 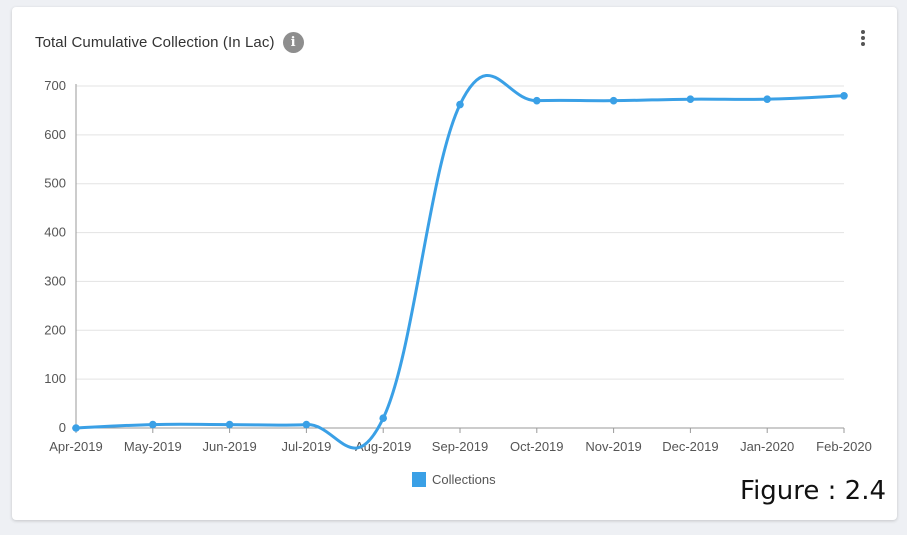 I want to click on y-tick-label: 200, so click(x=55, y=329).